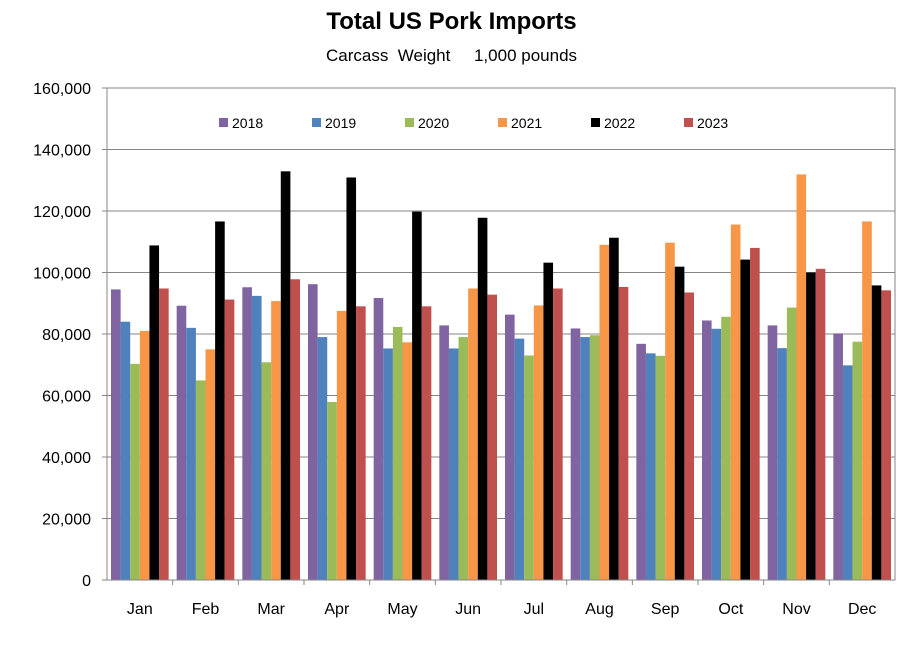 The width and height of the screenshot is (910, 662). Describe the element at coordinates (140, 609) in the screenshot. I see `x-tick-label: Jan` at that location.